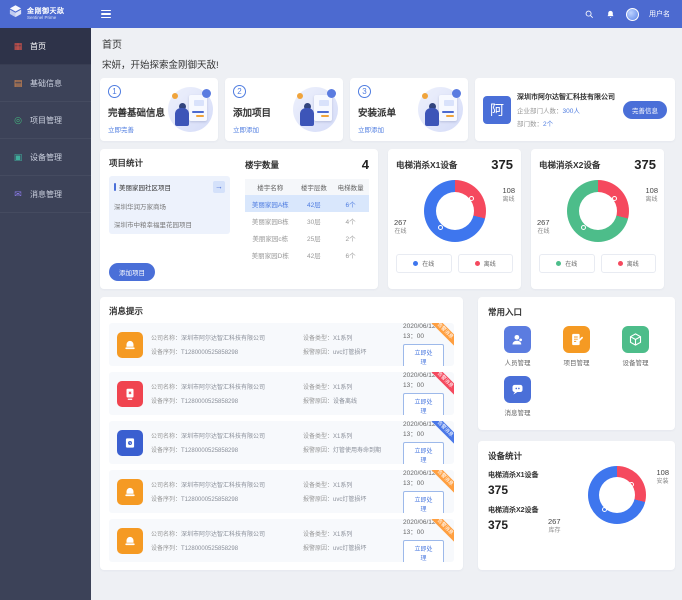 The height and width of the screenshot is (600, 682). I want to click on buildings-count: 4, so click(365, 164).